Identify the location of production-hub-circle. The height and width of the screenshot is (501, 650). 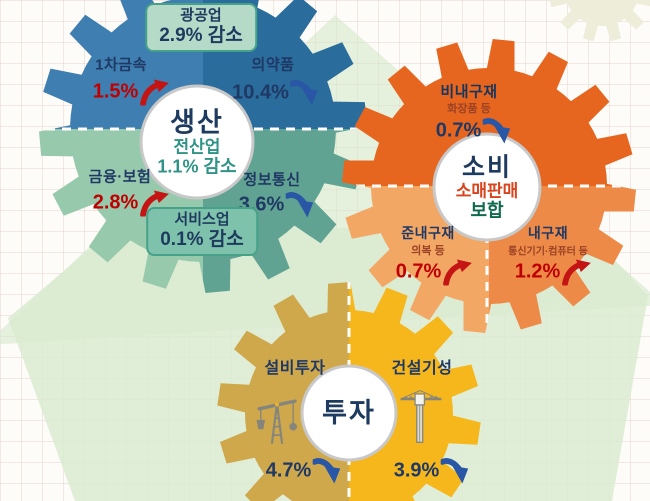
(197, 142).